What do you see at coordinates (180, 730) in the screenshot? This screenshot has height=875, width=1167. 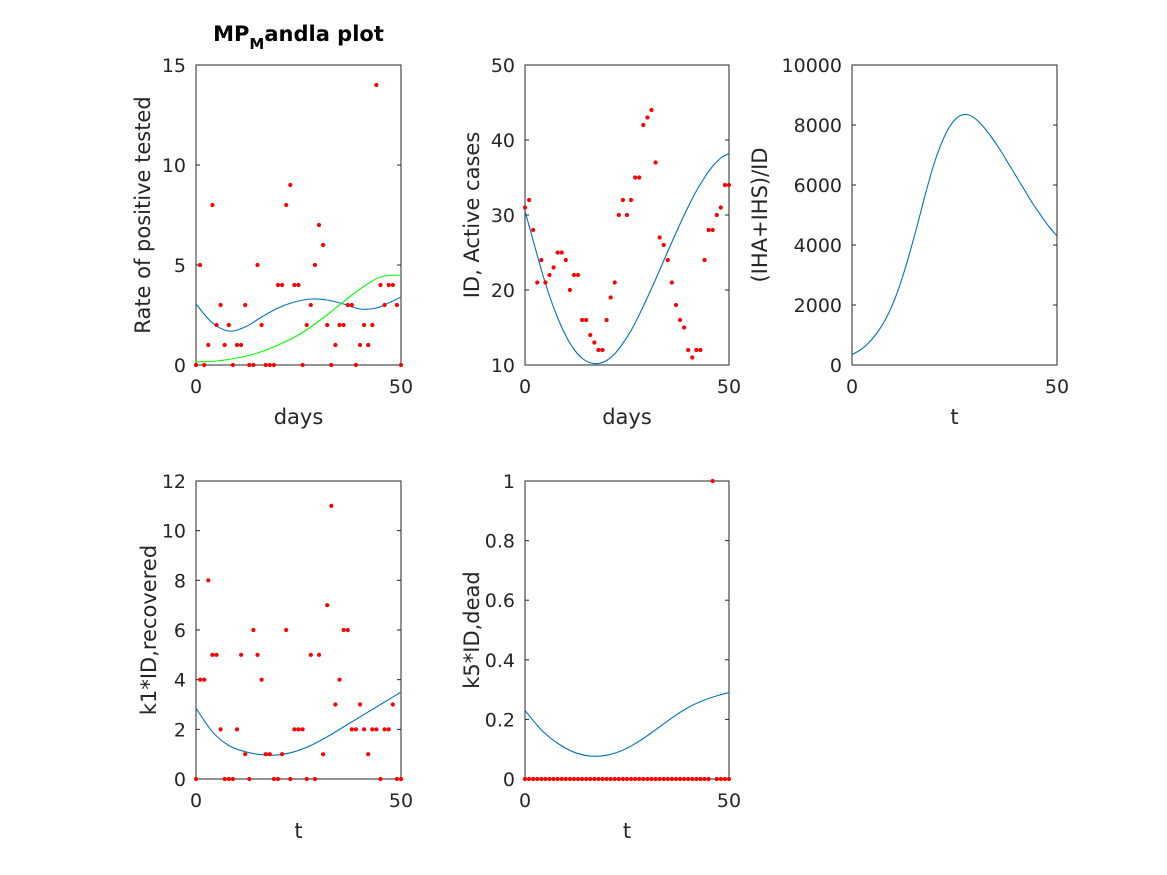 I see `p4-ytick-label: 2` at bounding box center [180, 730].